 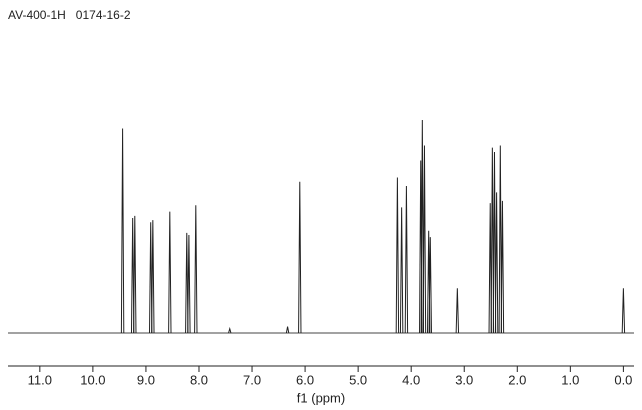 I want to click on x-tick-label: 5.0, so click(x=358, y=379).